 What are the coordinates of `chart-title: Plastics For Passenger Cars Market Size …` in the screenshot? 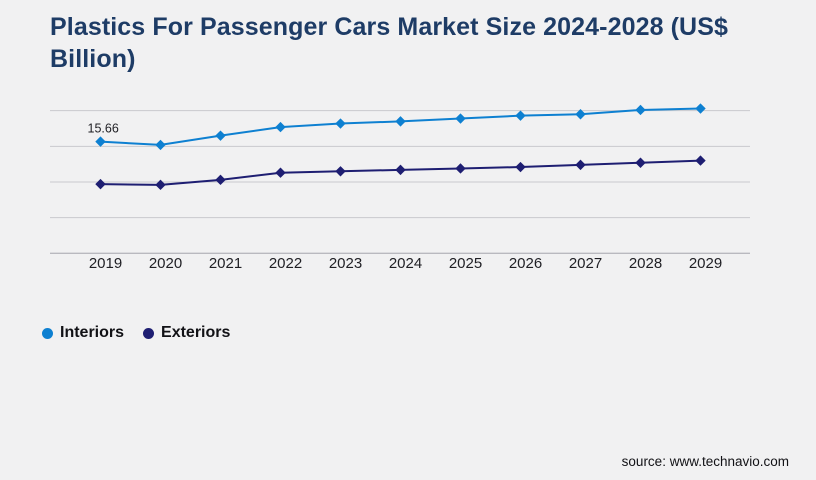 It's located at (389, 43).